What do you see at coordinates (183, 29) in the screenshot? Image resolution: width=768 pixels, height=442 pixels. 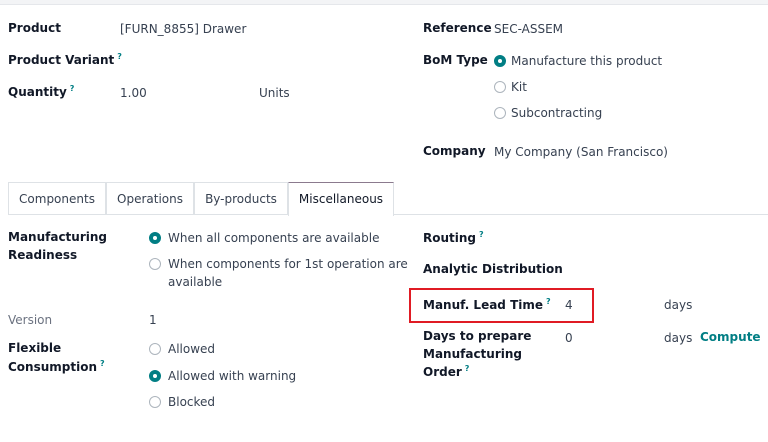 I see `product-field: [FURN_8855] Drawer` at bounding box center [183, 29].